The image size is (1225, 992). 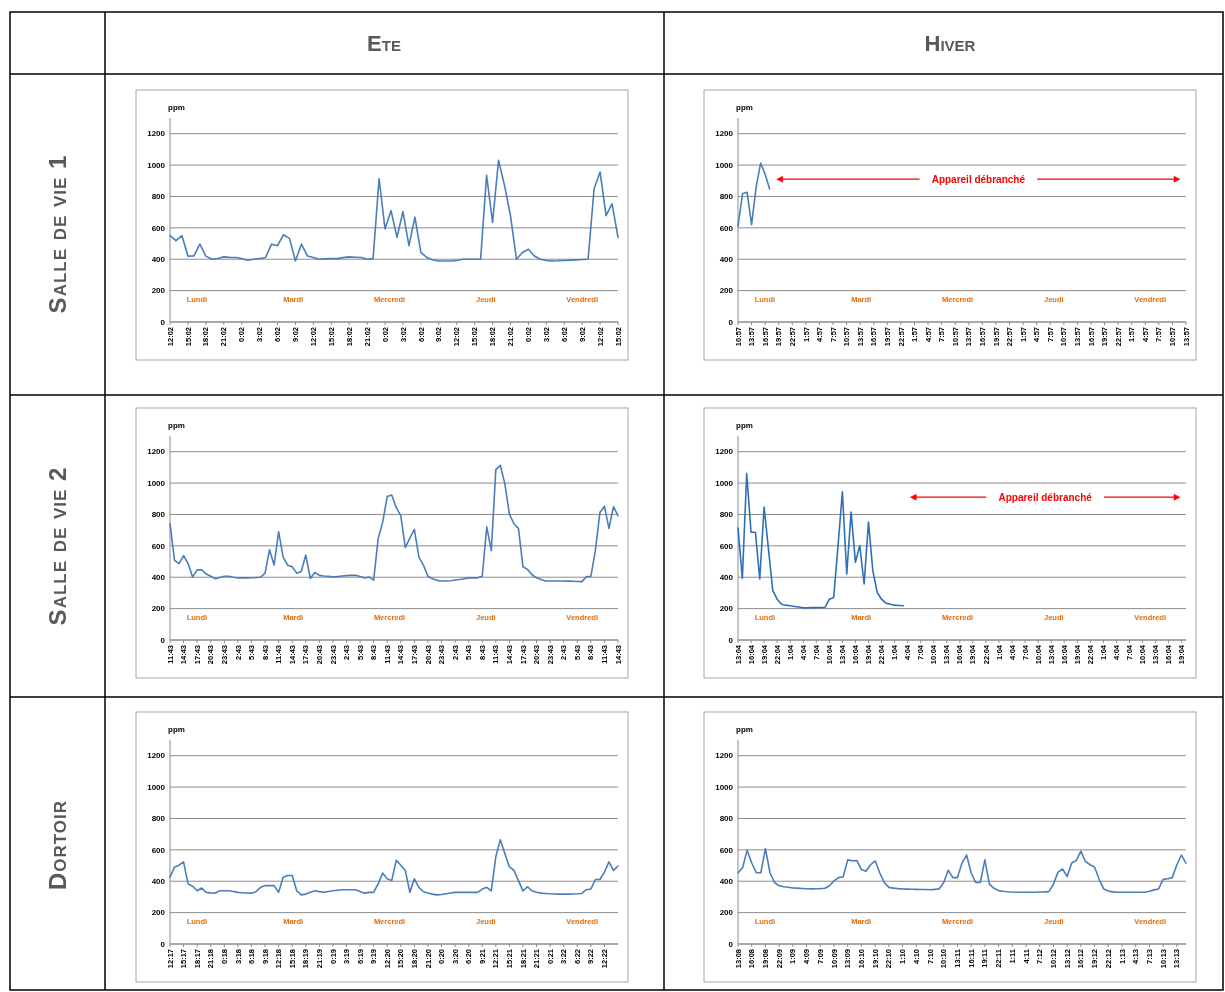 I want to click on text: Ete, so click(x=384, y=43).